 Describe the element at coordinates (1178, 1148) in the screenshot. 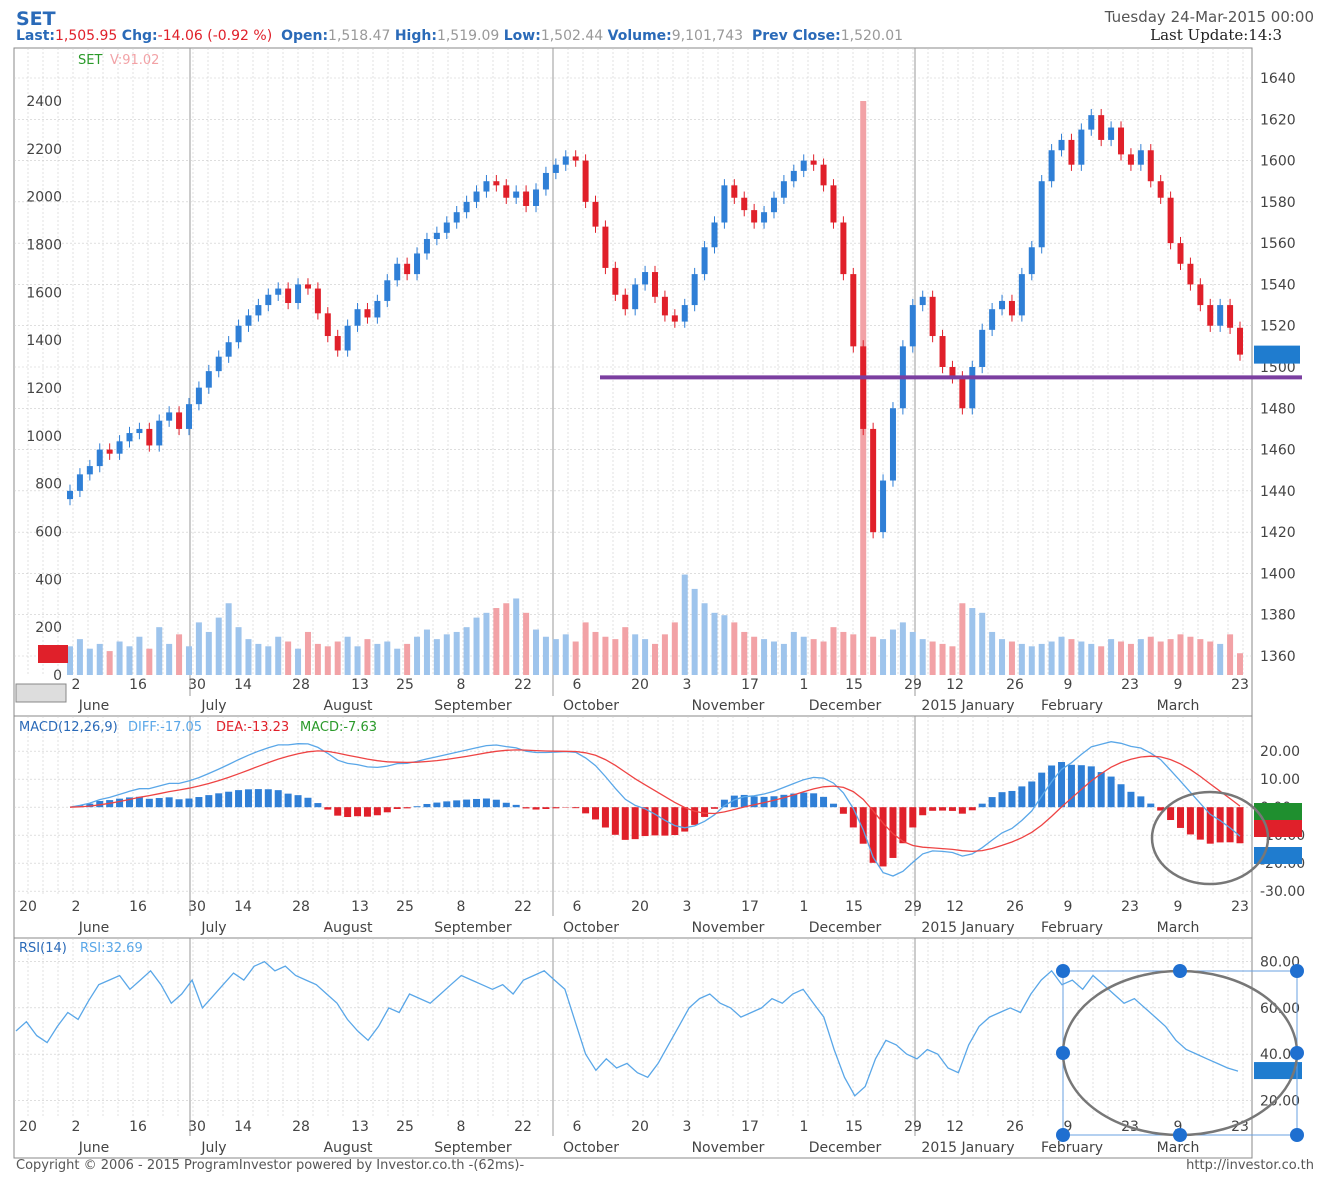

I see `rsi-month-label: March` at that location.